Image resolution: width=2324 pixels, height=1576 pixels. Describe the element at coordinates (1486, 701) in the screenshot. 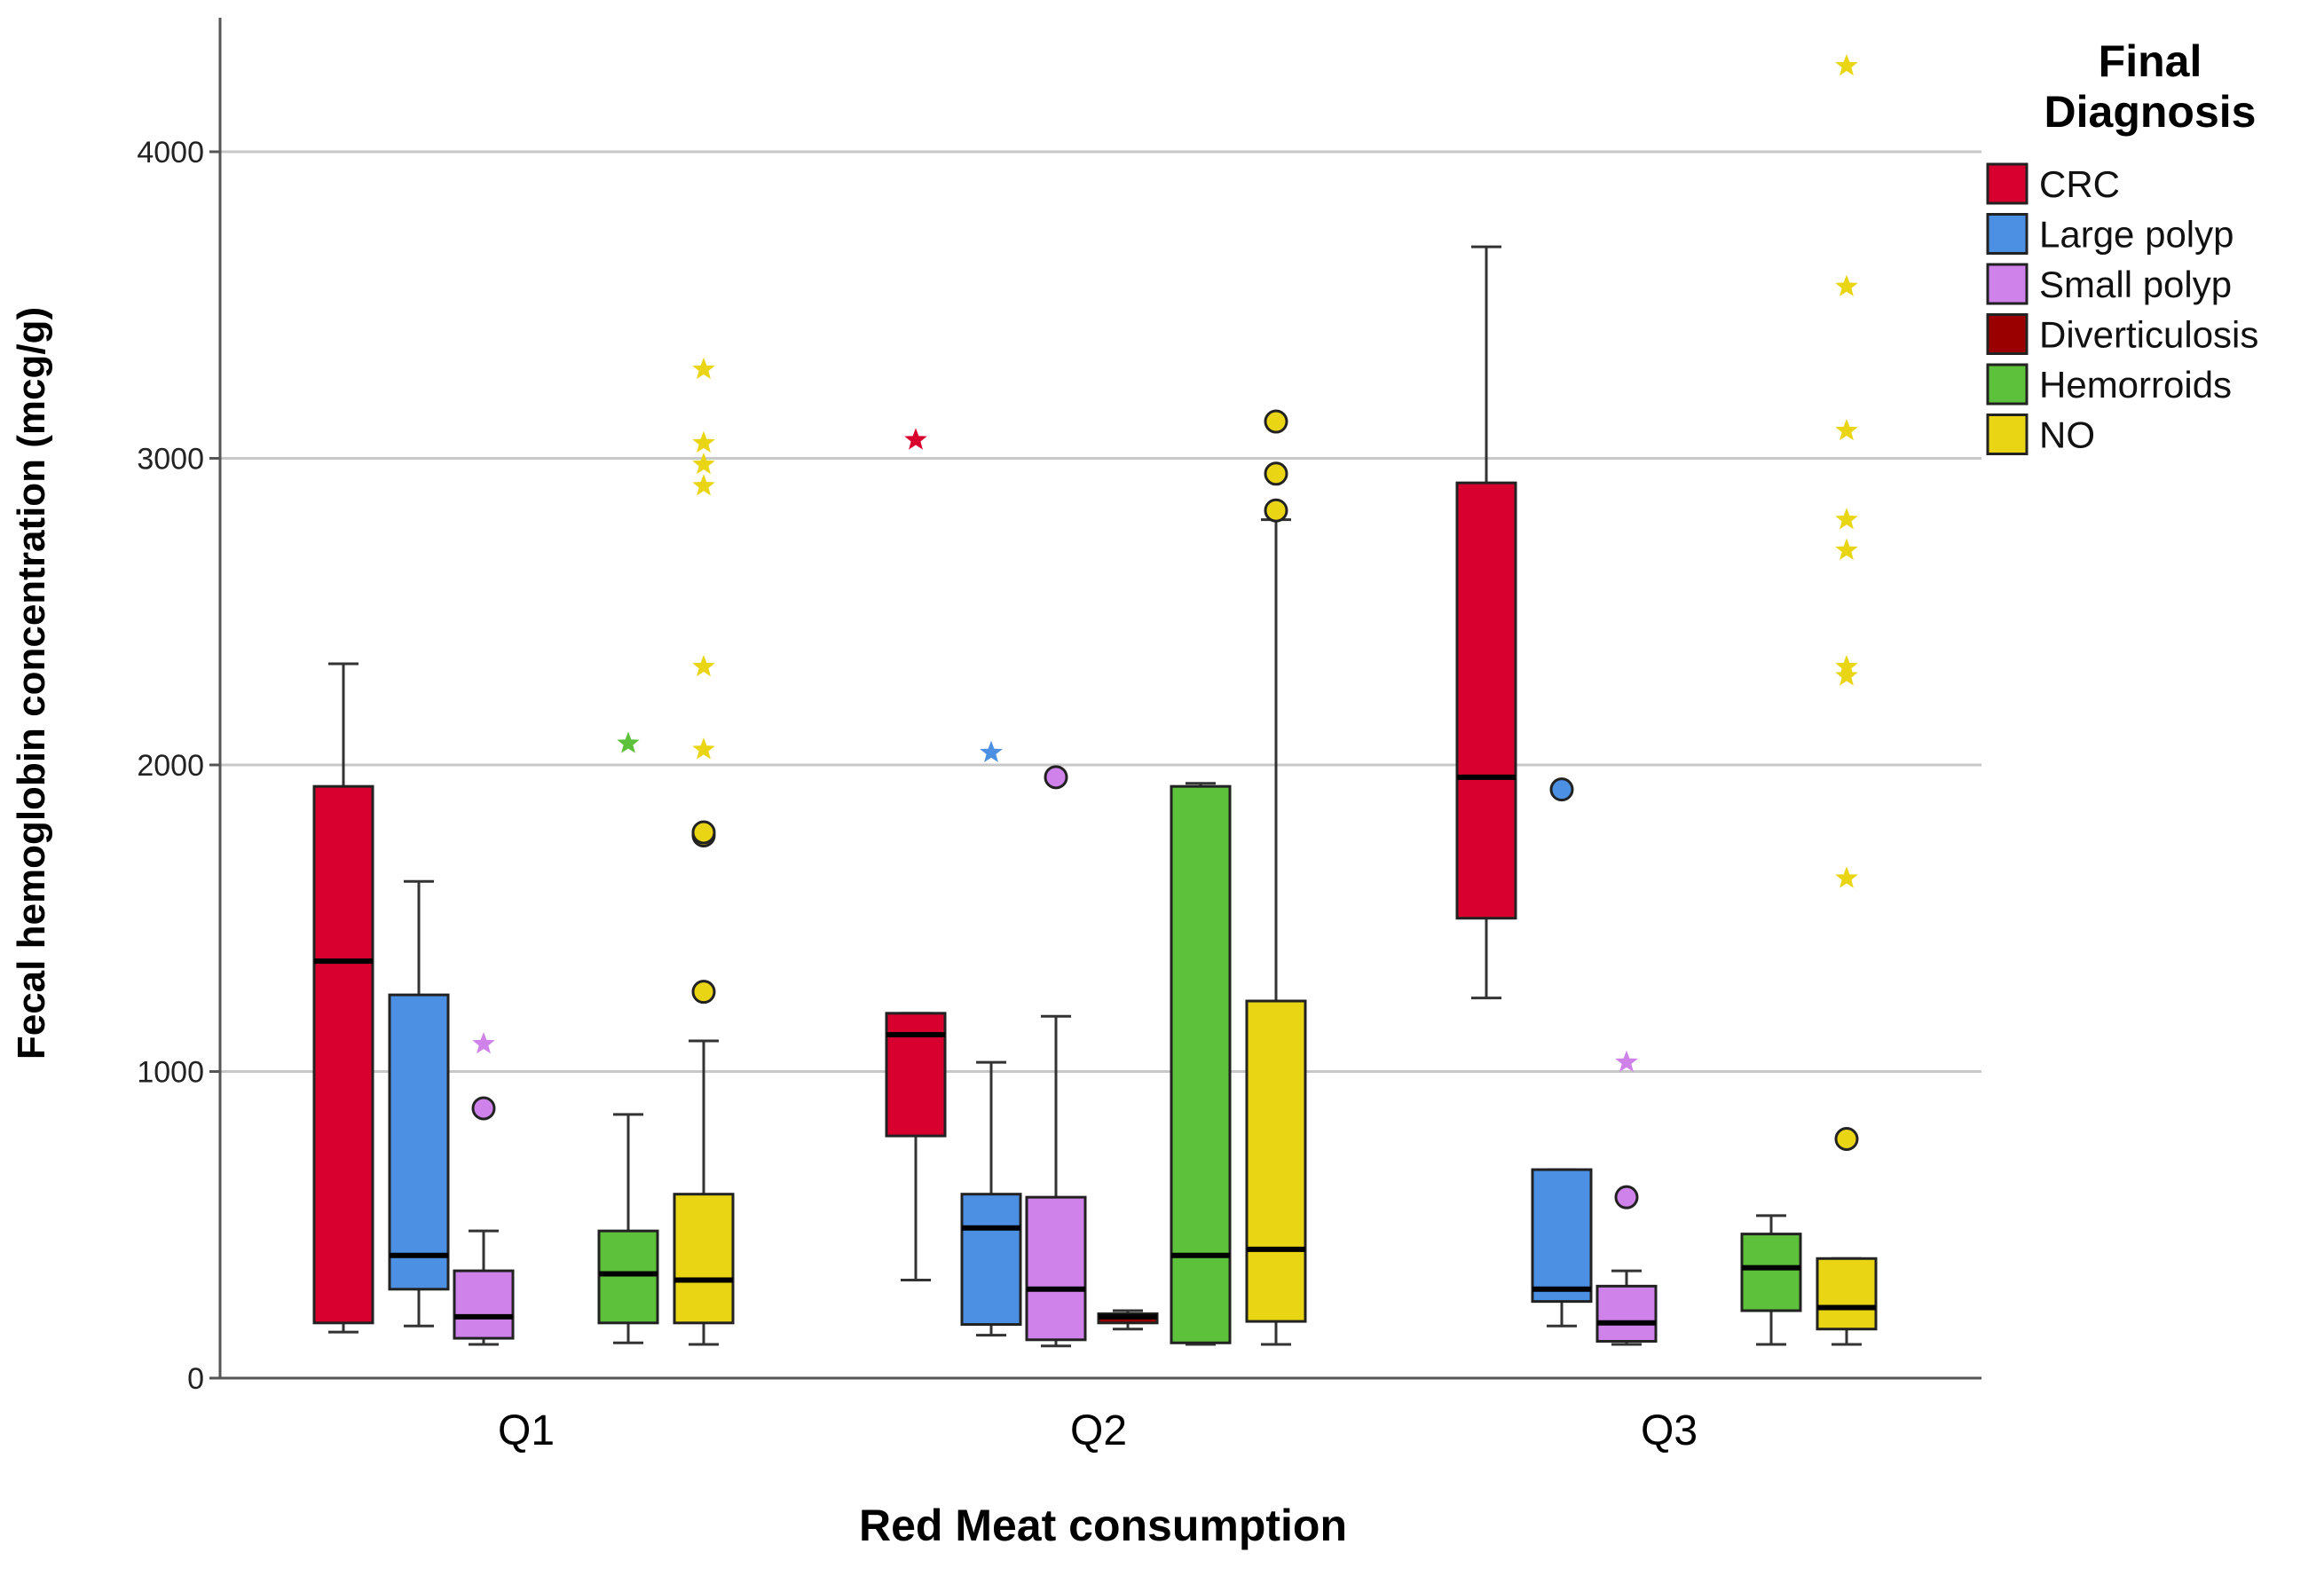

I see `box-q3-crc` at that location.